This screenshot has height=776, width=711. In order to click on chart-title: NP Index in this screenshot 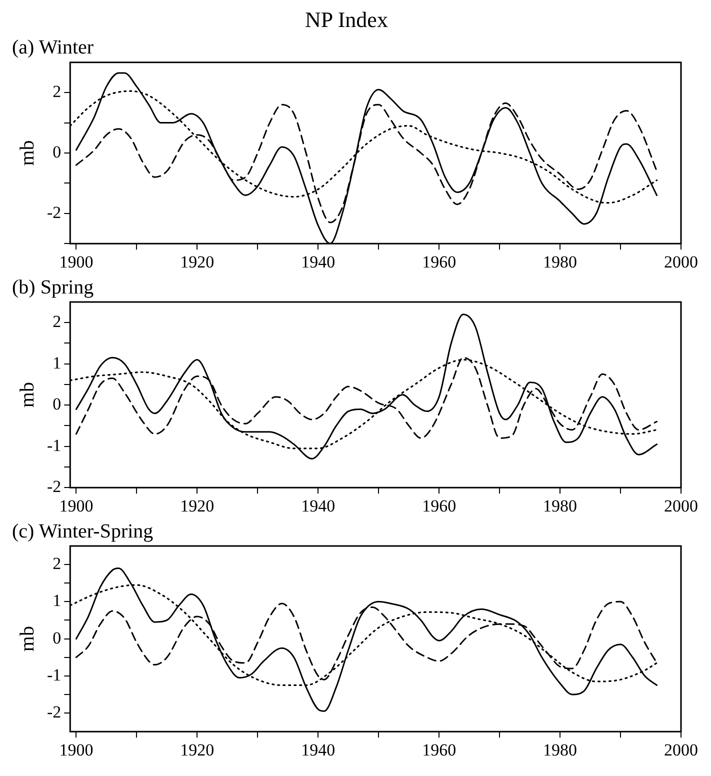, I will do `click(346, 19)`.